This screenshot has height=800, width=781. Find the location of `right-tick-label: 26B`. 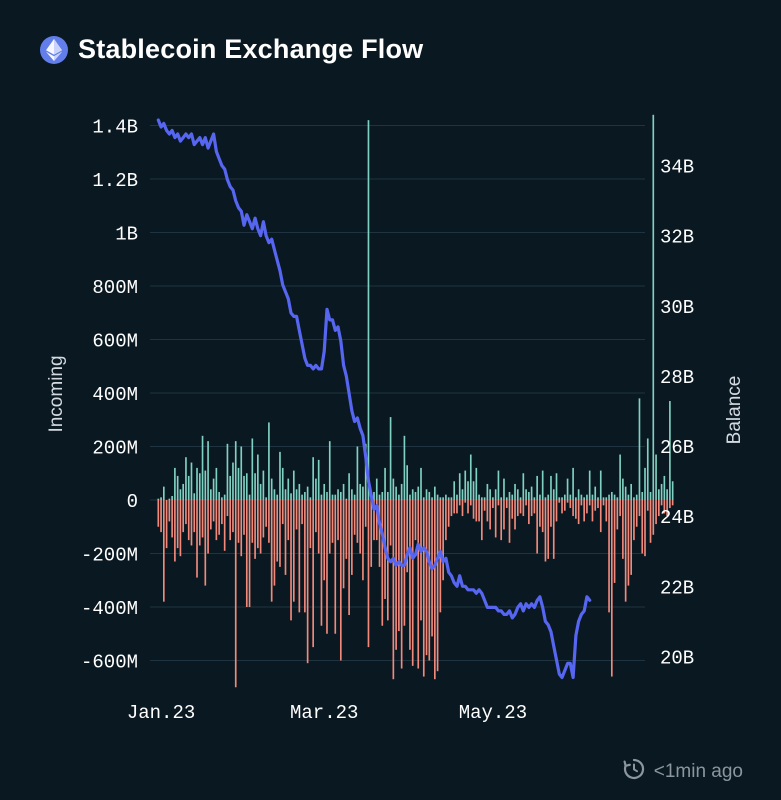

right-tick-label: 26B is located at coordinates (677, 448).